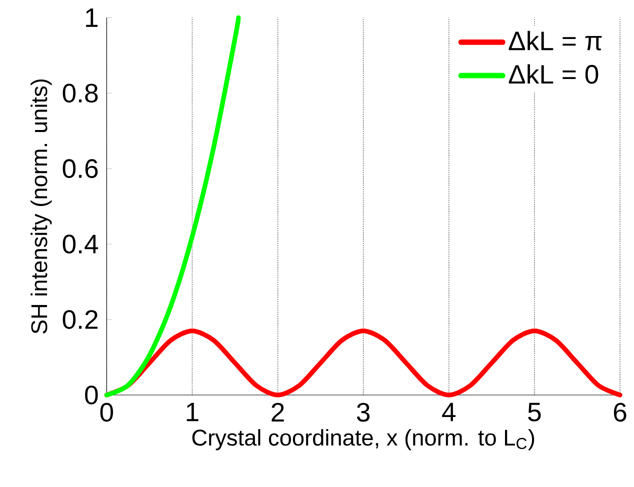  I want to click on x-tick-label: 4, so click(449, 412).